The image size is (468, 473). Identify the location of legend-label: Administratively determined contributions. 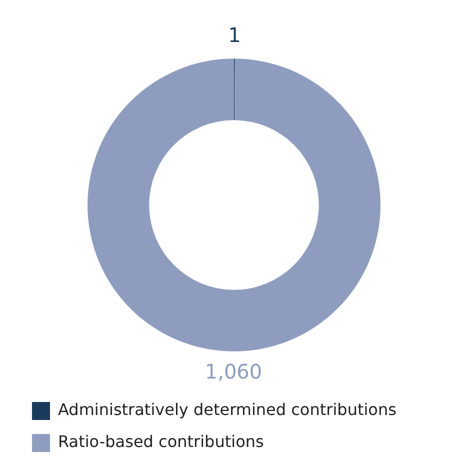
(227, 410).